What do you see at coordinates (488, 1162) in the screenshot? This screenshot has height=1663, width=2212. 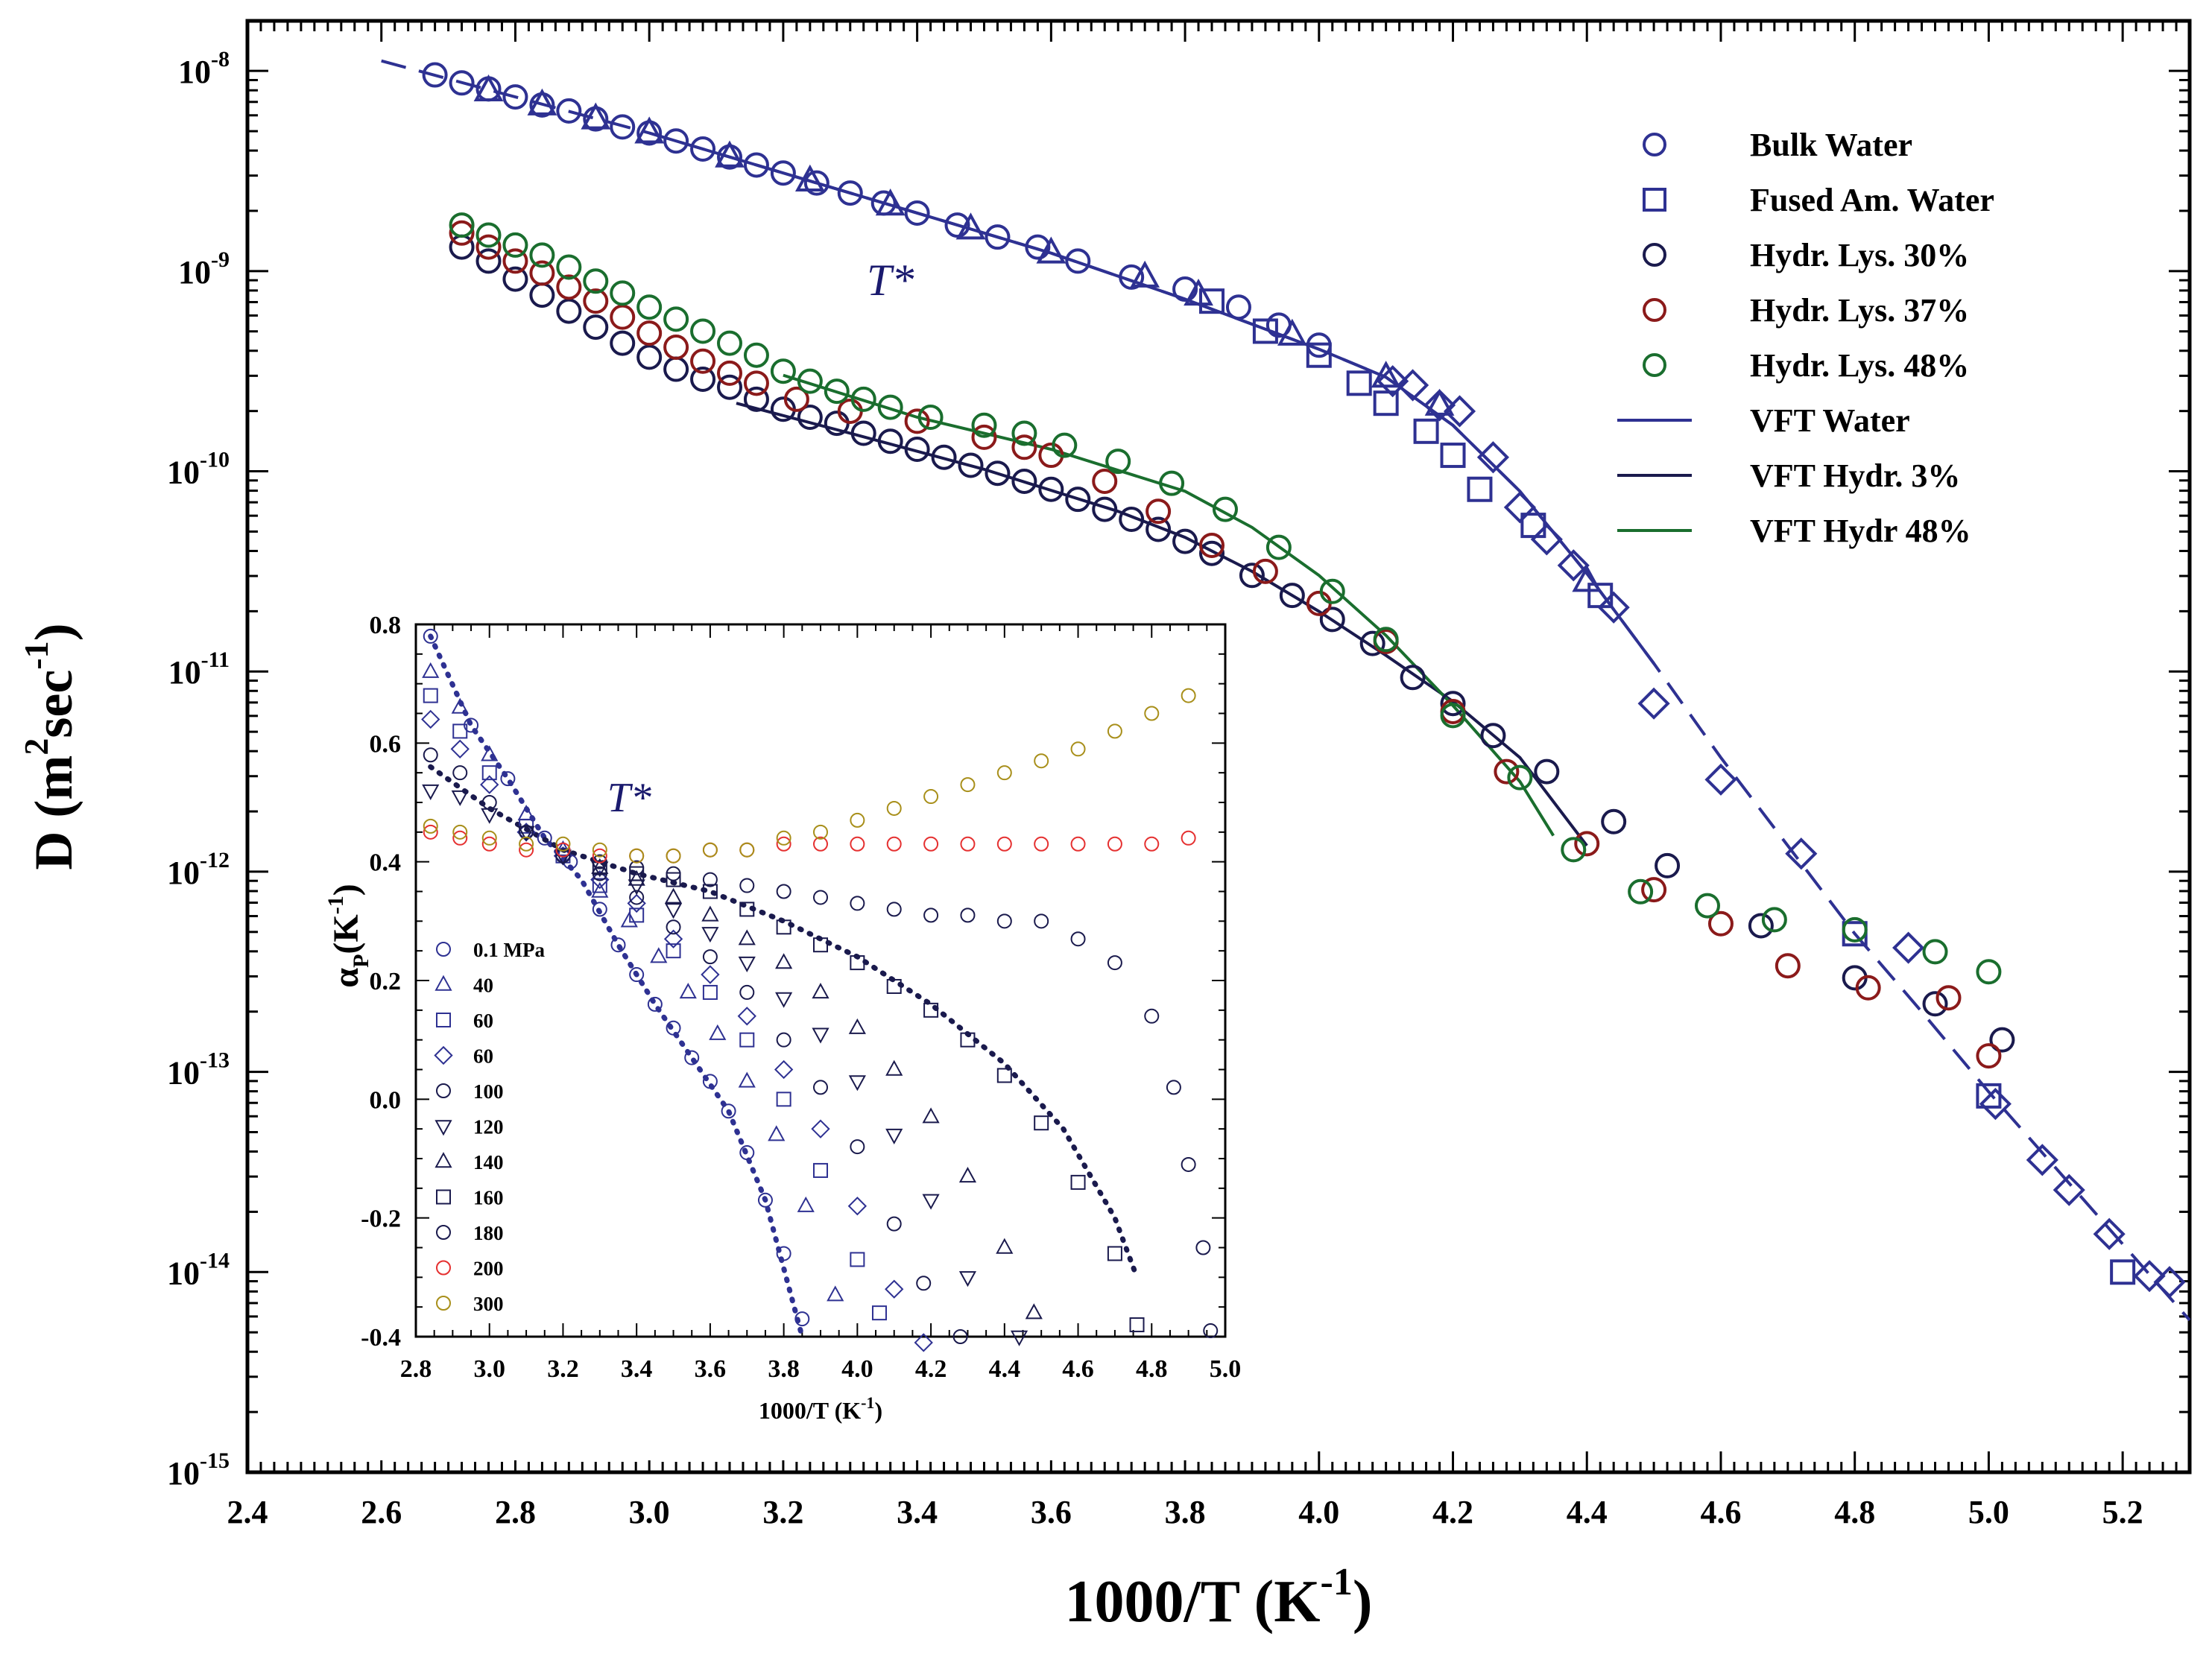 I see `inset-legend-label: 140` at bounding box center [488, 1162].